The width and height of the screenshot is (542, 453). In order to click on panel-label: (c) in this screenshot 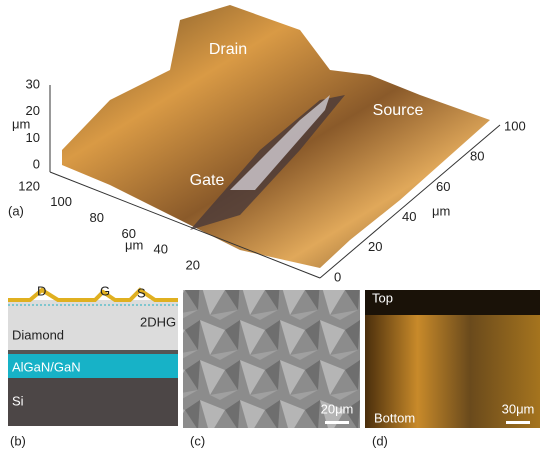, I will do `click(197, 440)`.